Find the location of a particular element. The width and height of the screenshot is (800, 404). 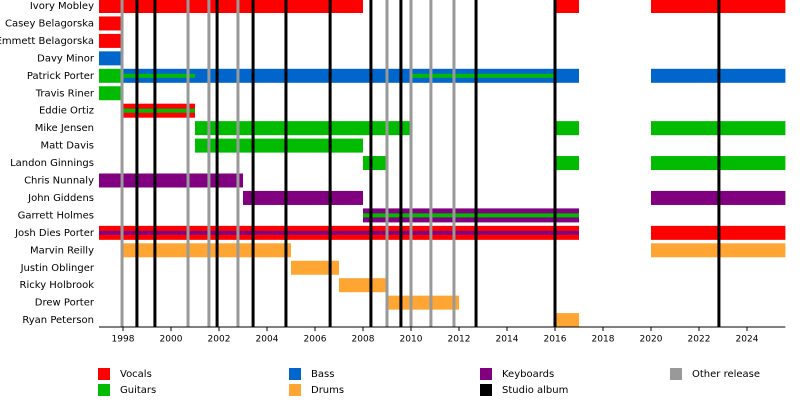

legend-label: Other release is located at coordinates (726, 374).